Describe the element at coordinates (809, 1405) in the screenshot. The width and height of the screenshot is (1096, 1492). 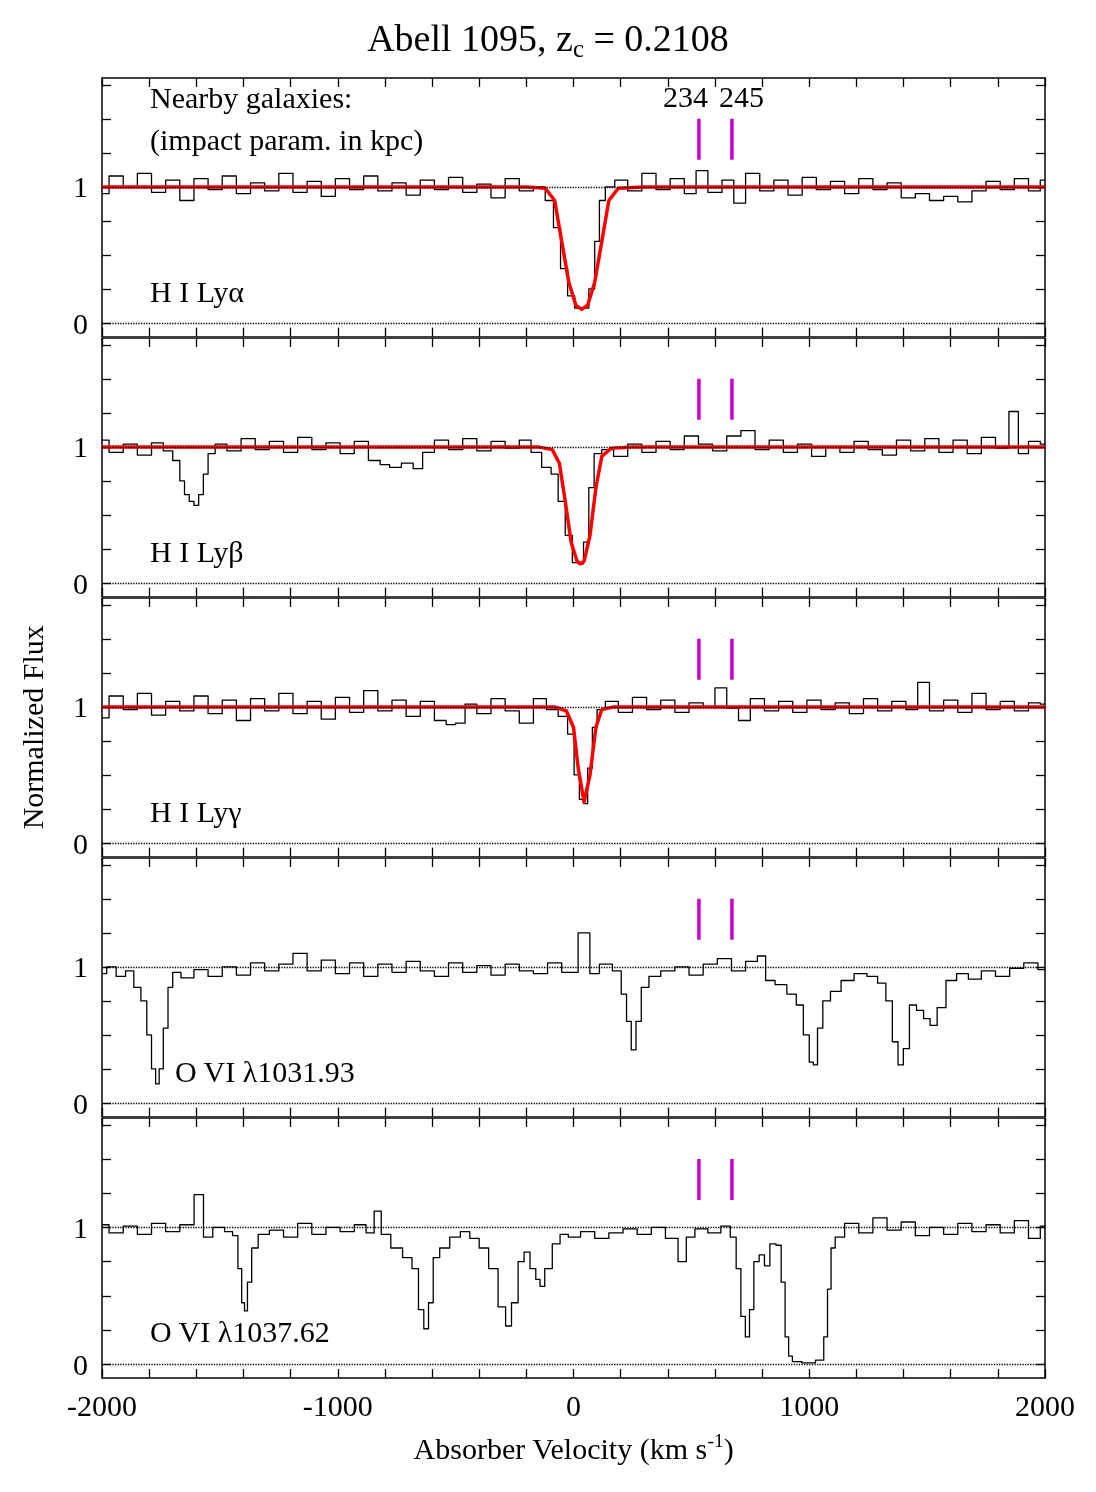
I see `x-tick-label: 1000` at that location.